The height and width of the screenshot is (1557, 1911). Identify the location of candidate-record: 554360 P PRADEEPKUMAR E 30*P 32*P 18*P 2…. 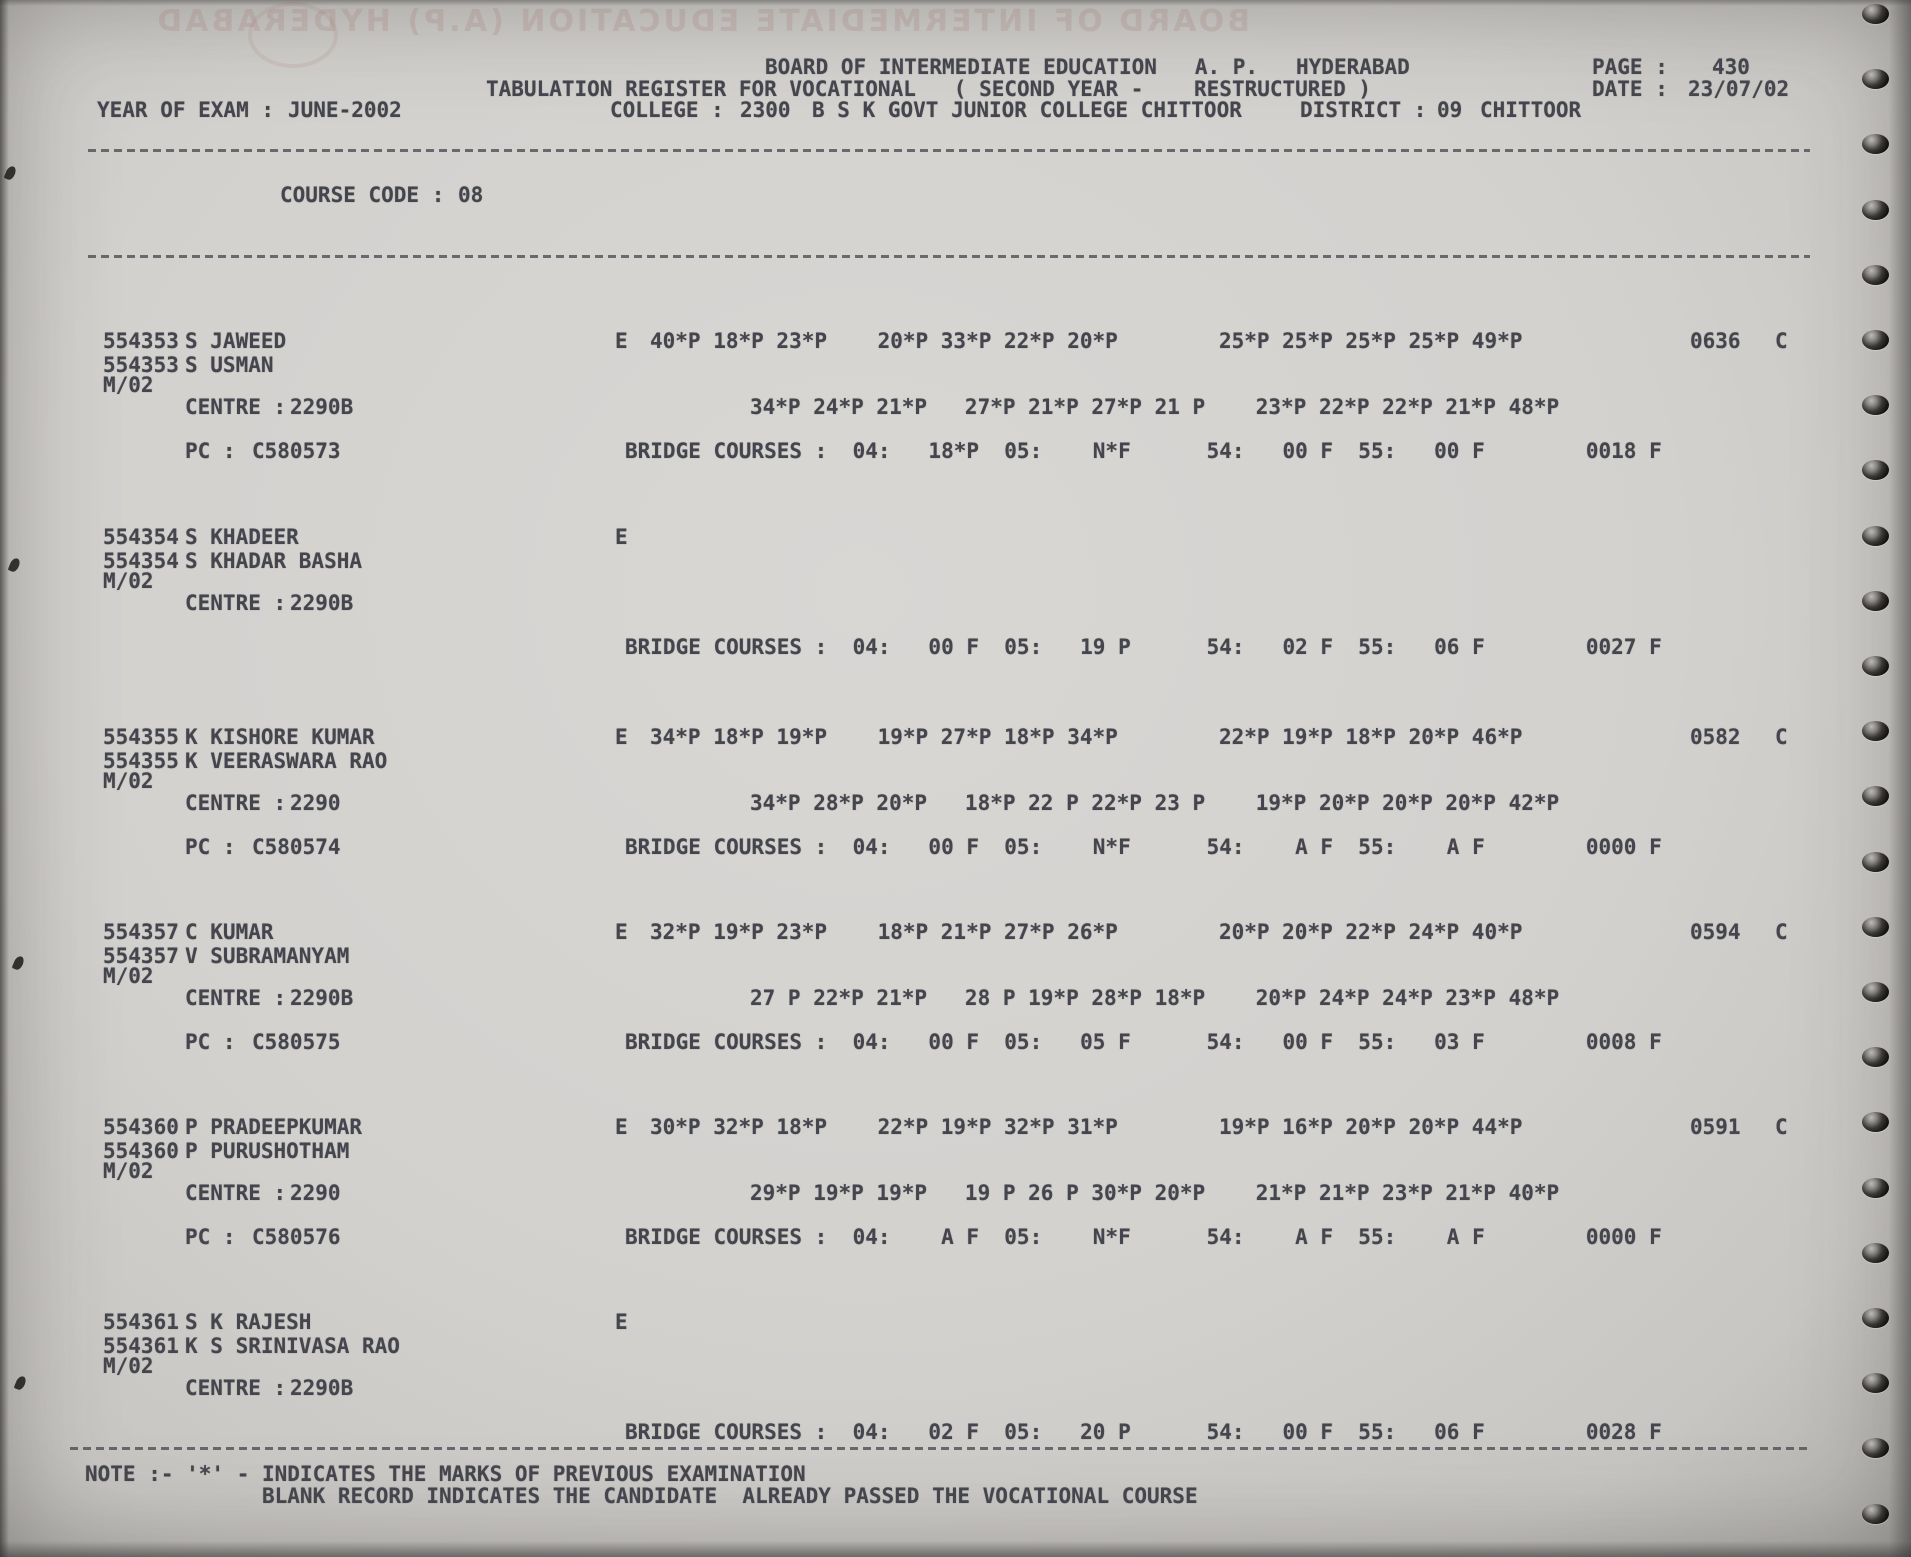
(955, 1197).